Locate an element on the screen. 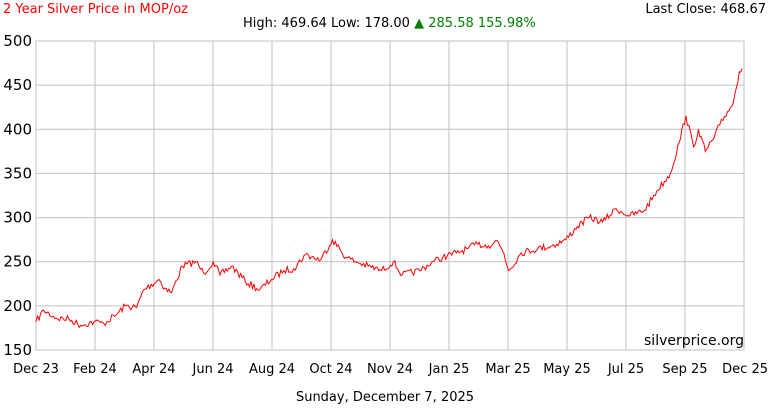  change-arrow-icon: ▲ is located at coordinates (419, 23).